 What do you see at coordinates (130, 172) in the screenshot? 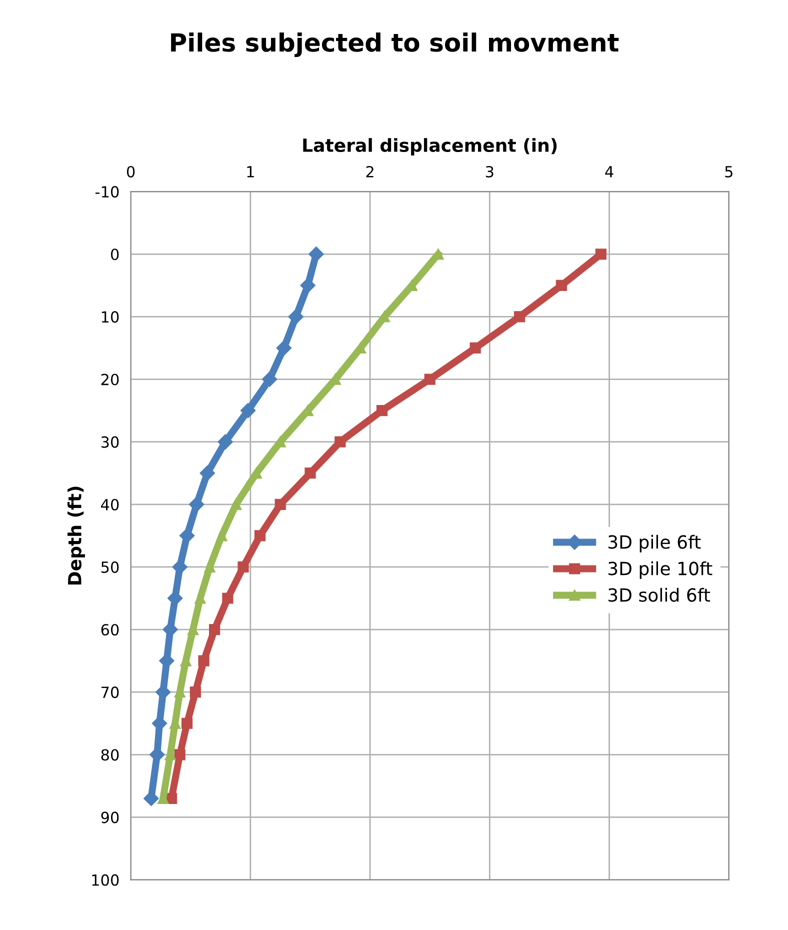
I see `x-tick-label: 0` at bounding box center [130, 172].